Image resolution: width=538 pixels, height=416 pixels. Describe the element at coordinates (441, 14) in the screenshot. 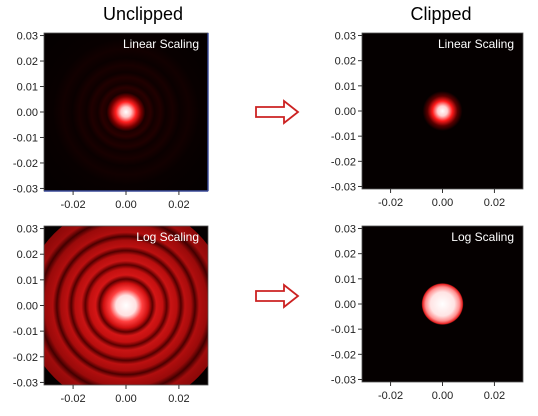

I see `title-clipped: Clipped` at that location.